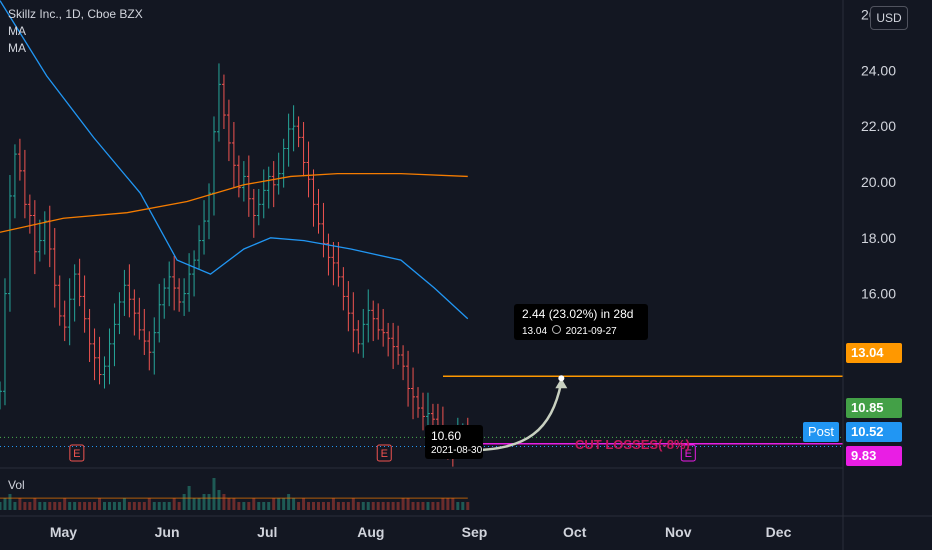  What do you see at coordinates (821, 432) in the screenshot?
I see `post-market-label: Post` at bounding box center [821, 432].